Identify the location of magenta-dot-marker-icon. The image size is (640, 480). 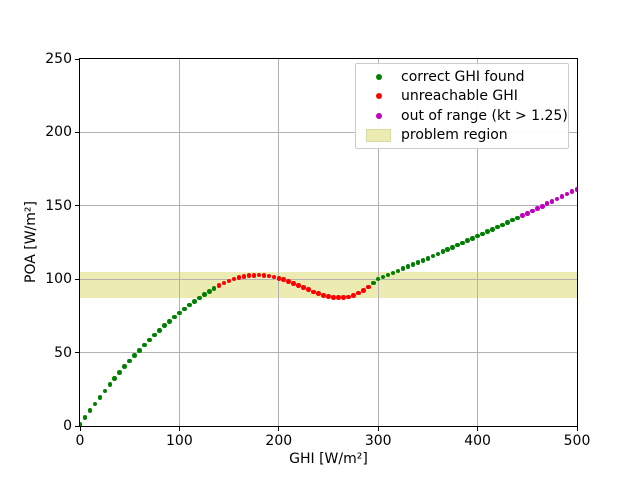
(378, 115).